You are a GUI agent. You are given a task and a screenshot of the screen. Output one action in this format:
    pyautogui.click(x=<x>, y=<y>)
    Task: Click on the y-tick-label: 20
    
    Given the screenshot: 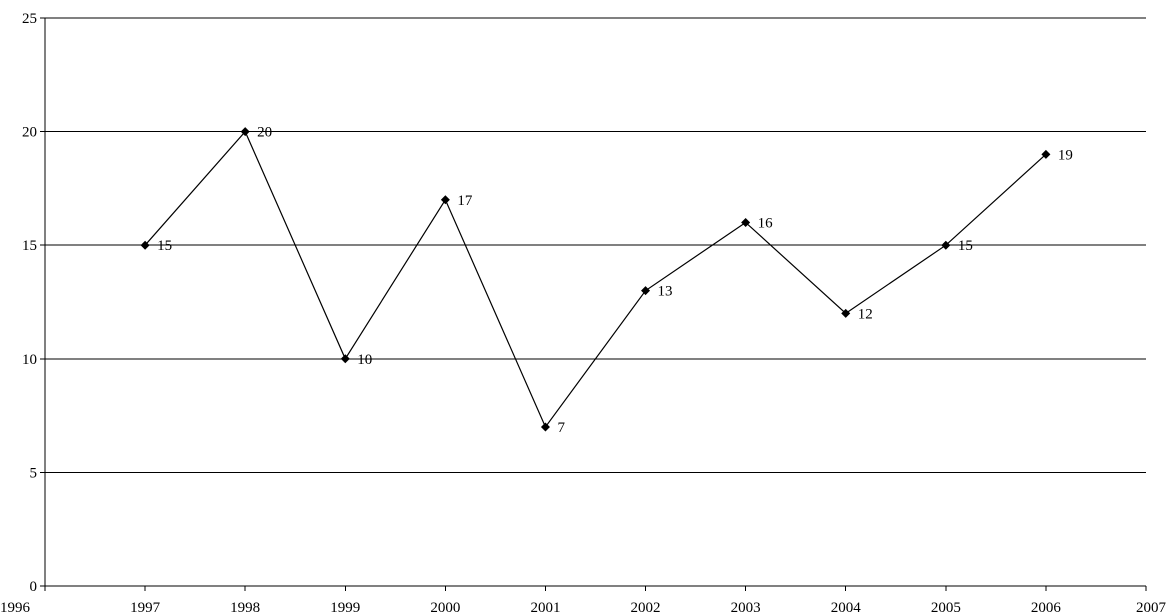 What is the action you would take?
    pyautogui.click(x=29, y=133)
    